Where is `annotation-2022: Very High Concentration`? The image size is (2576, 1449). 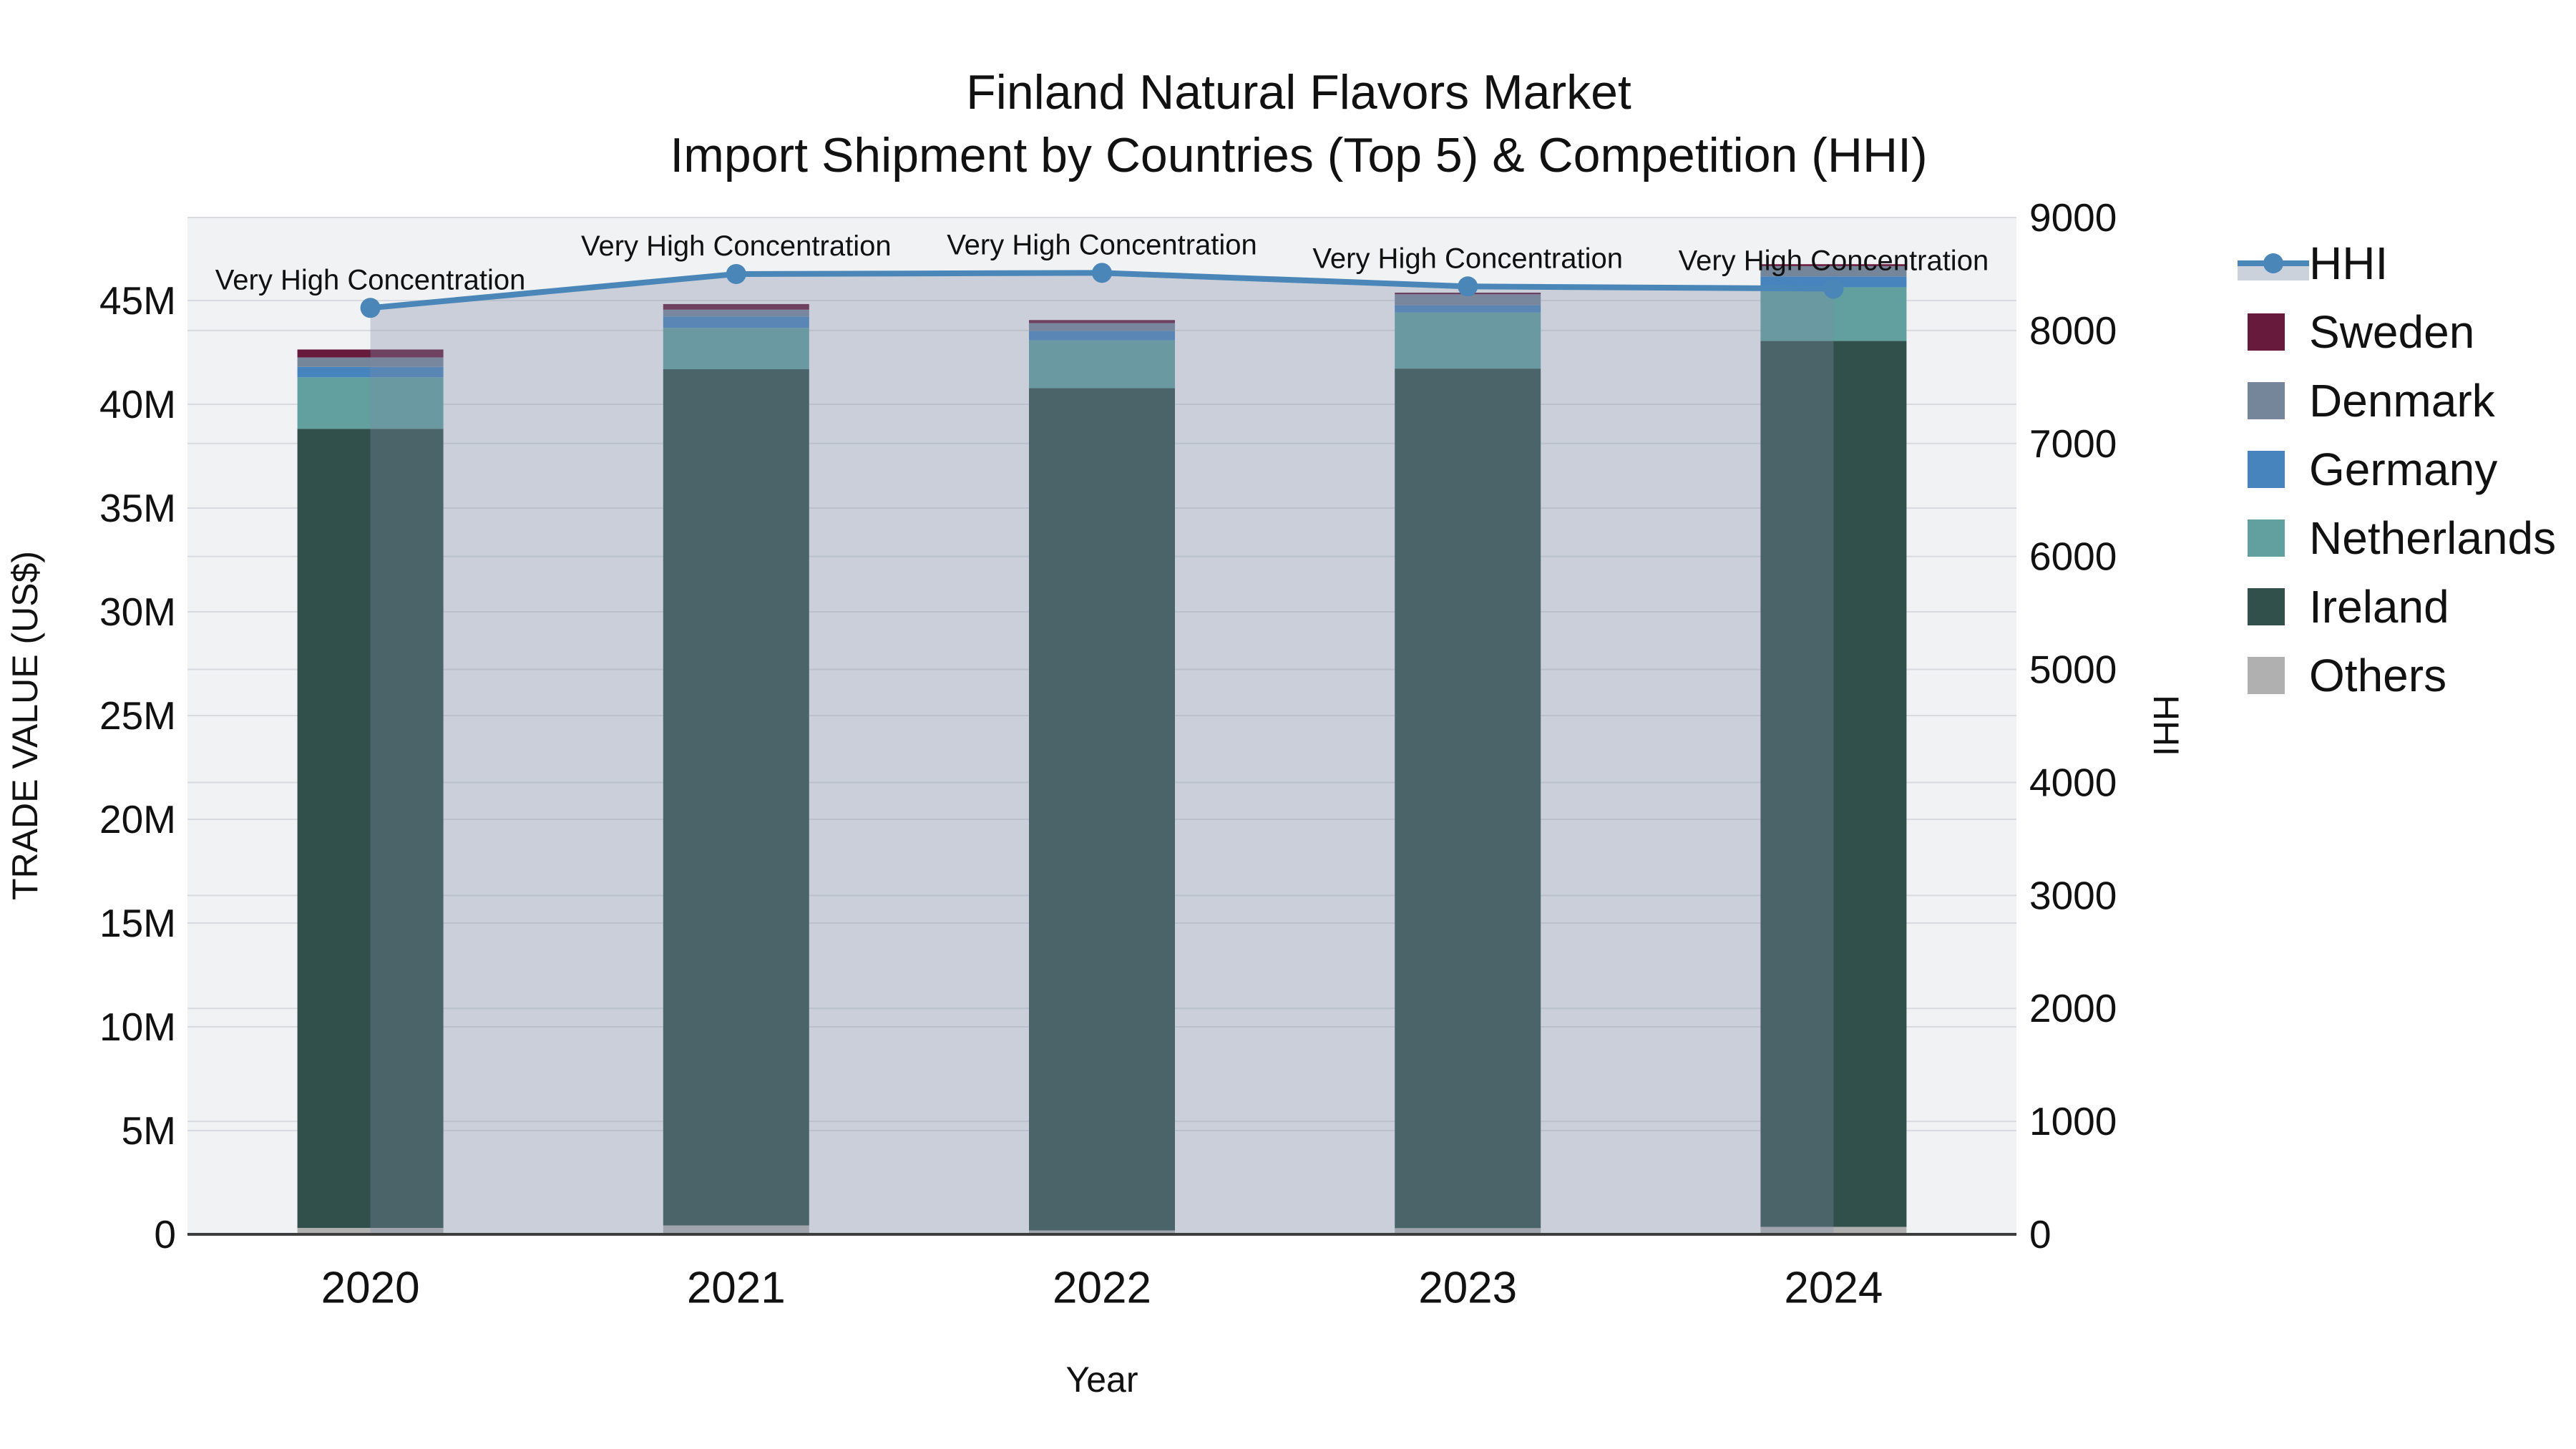
annotation-2022: Very High Concentration is located at coordinates (1102, 244).